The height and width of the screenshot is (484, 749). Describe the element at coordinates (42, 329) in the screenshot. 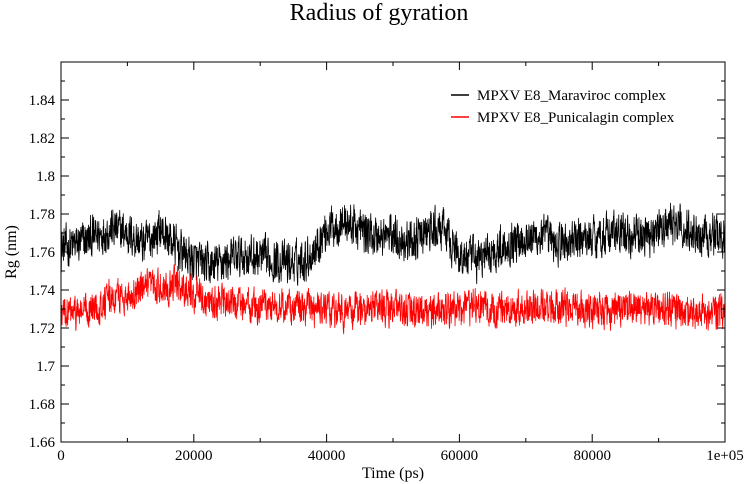

I see `y-tick-label: 1.72` at that location.